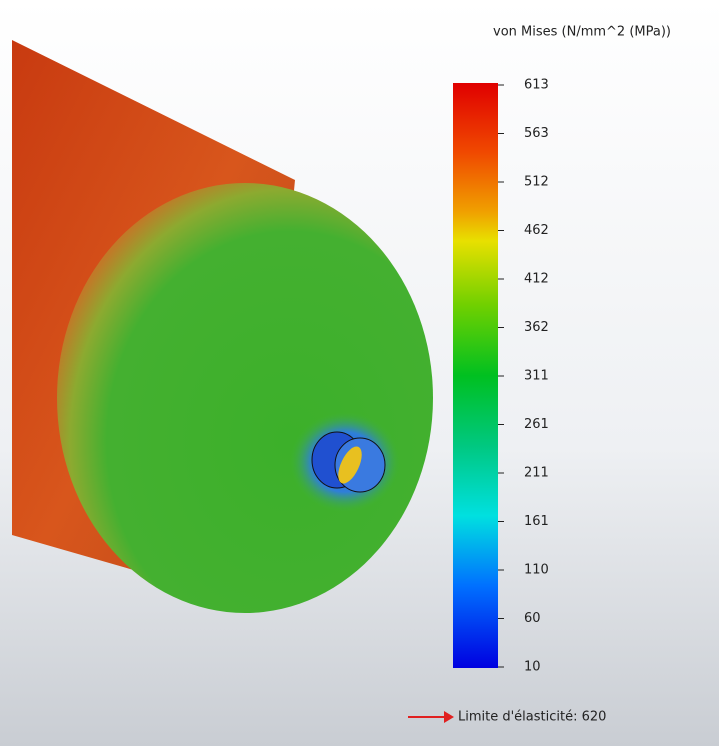 Image resolution: width=719 pixels, height=750 pixels. I want to click on hole-bottom, so click(350, 465).